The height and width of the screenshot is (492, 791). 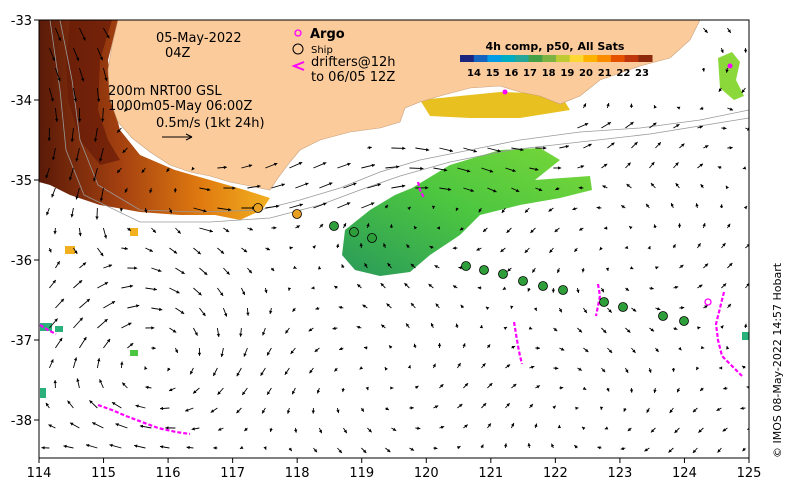 What do you see at coordinates (749, 473) in the screenshot?
I see `x-tick-label: 125` at bounding box center [749, 473].